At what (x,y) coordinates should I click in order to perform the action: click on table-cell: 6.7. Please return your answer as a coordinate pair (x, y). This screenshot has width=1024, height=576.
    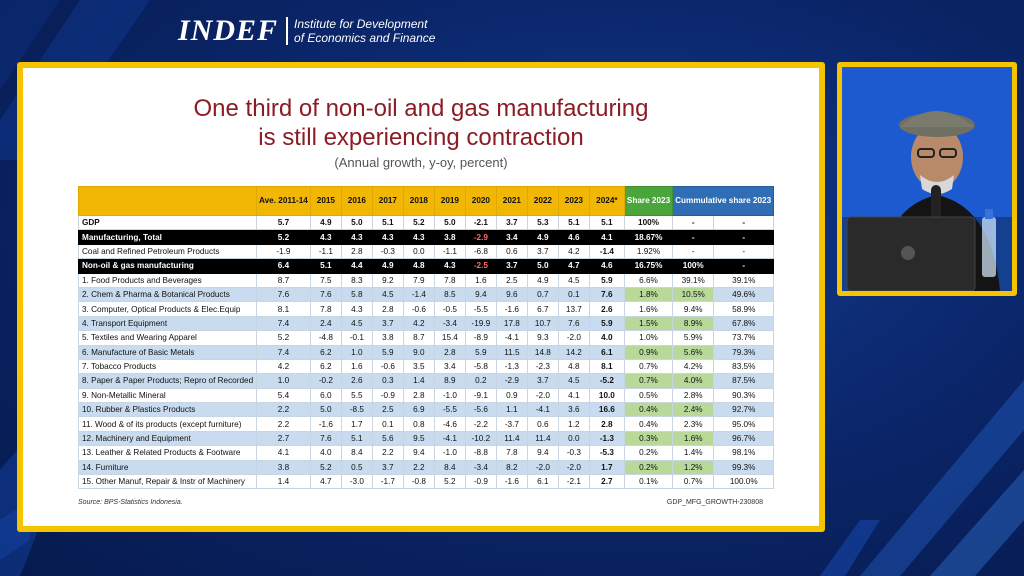
    Looking at the image, I should click on (542, 309).